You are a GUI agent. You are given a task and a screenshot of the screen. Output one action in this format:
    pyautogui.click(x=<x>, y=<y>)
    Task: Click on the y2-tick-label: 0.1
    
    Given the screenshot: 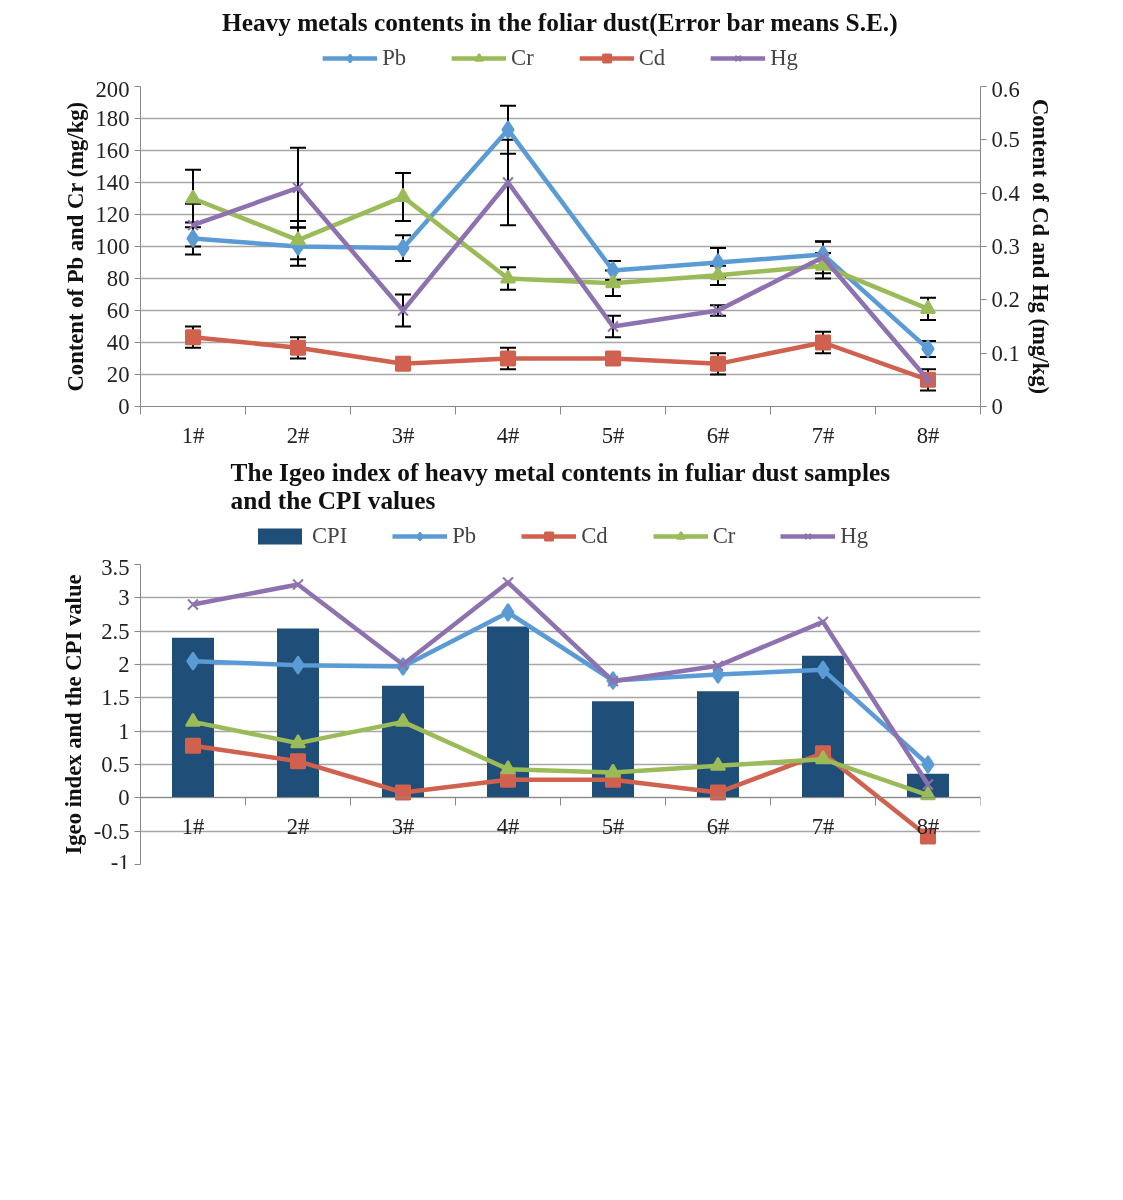 What is the action you would take?
    pyautogui.click(x=1005, y=353)
    